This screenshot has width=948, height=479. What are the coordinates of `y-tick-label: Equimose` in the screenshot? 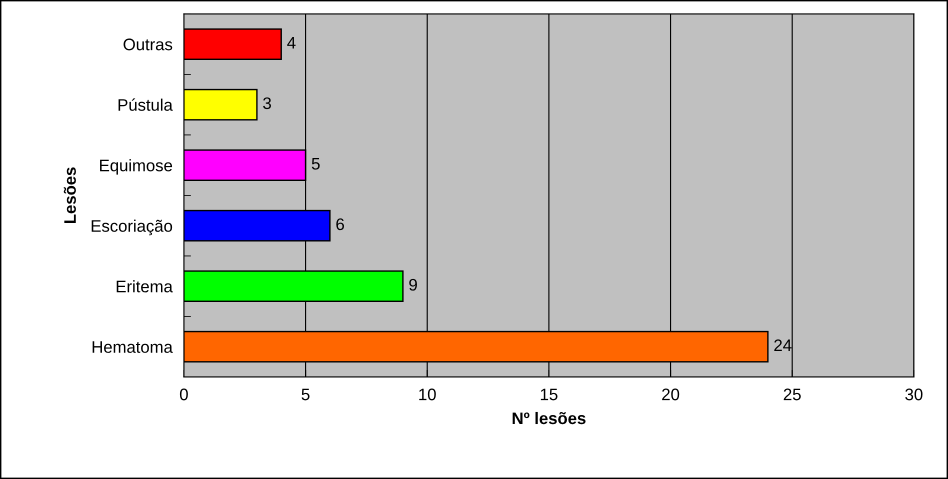 It's located at (136, 167).